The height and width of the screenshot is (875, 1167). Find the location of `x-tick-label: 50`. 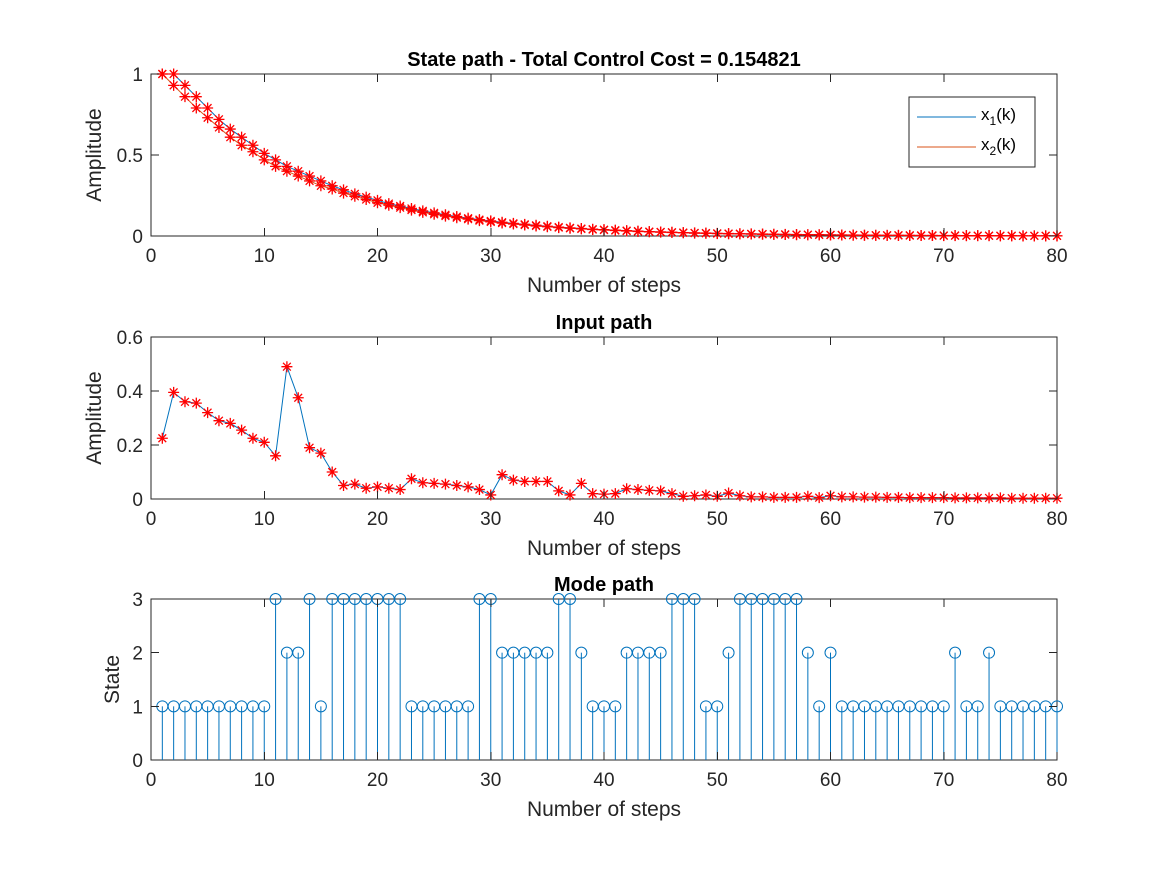

x-tick-label: 50 is located at coordinates (717, 256).